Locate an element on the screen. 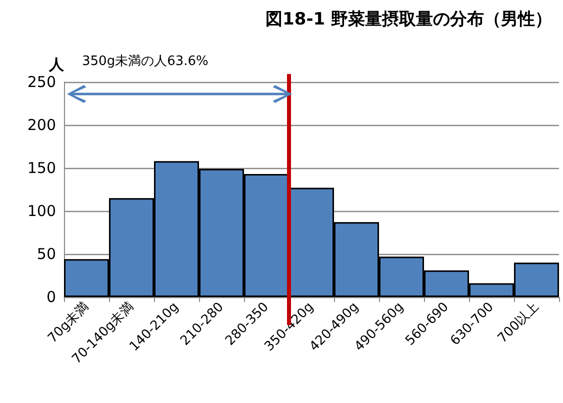 This screenshot has height=403, width=563. y-tick-label: 200 is located at coordinates (41, 125).